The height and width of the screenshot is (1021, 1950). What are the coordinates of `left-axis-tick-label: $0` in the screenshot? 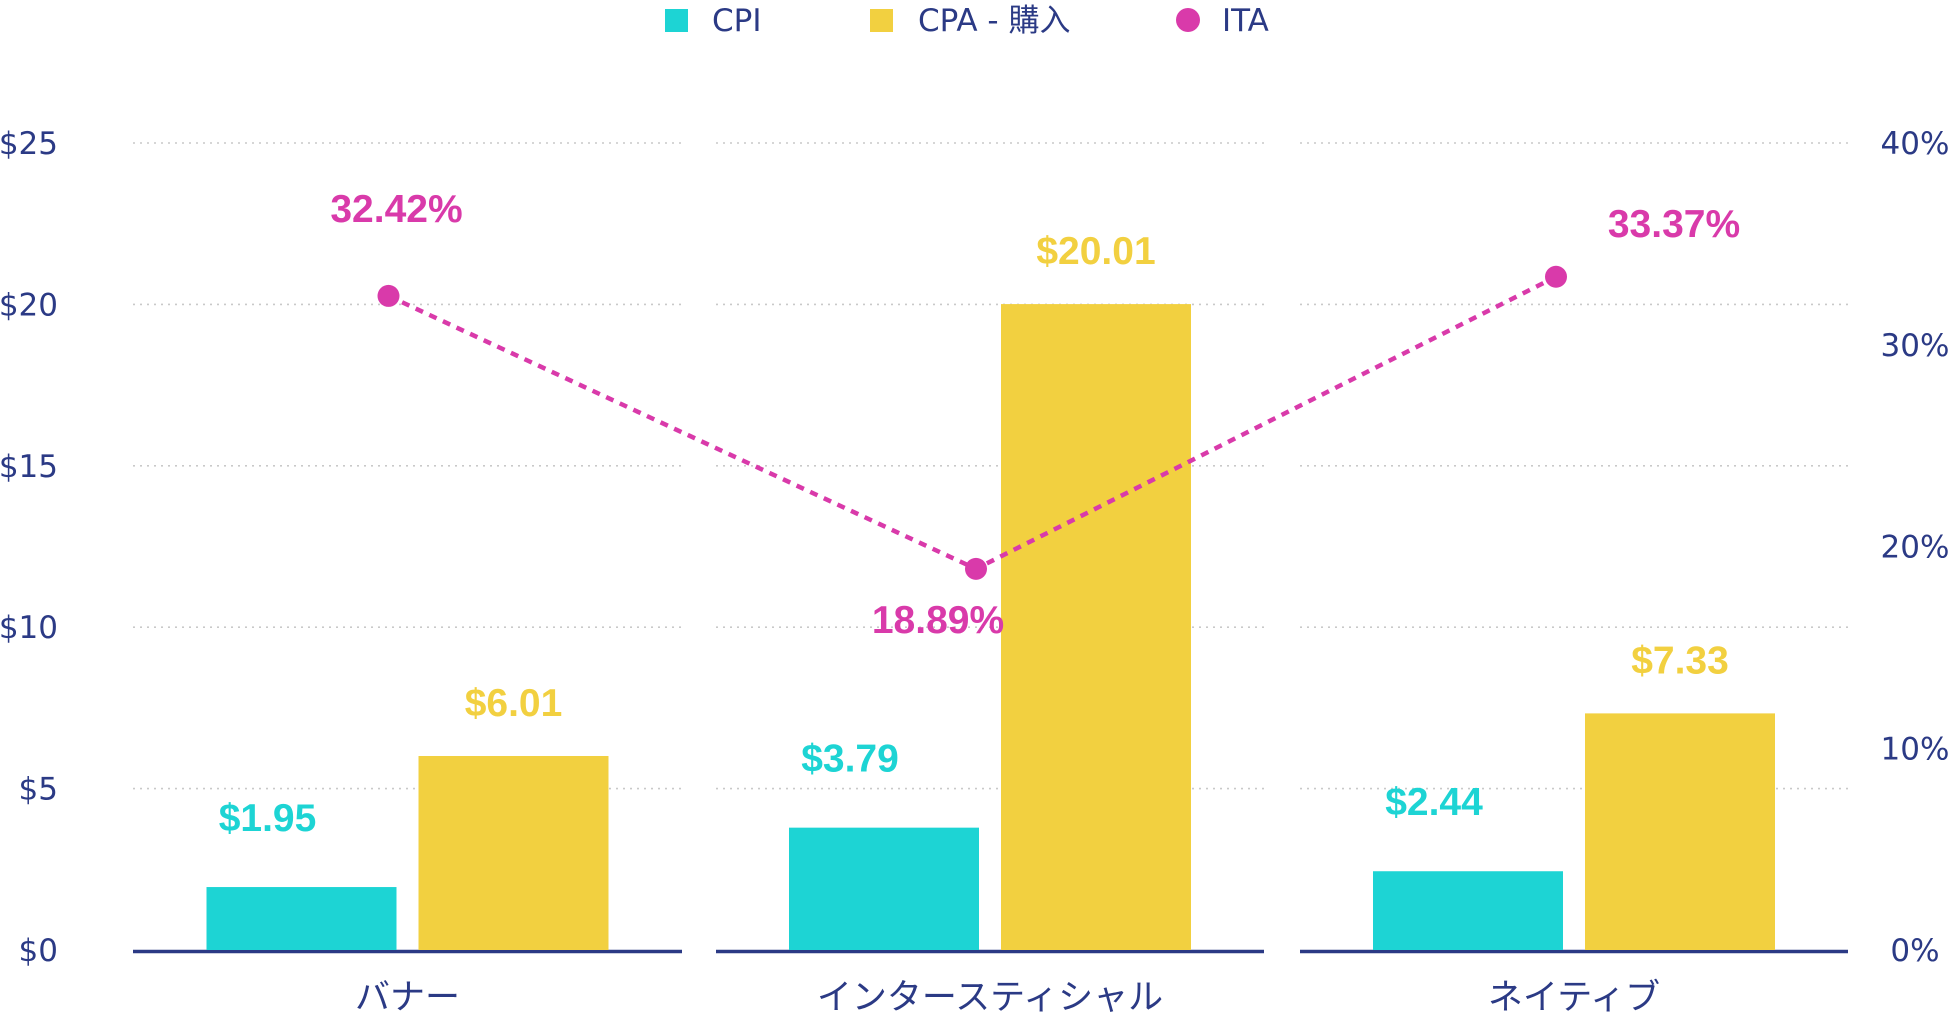 It's located at (38, 951).